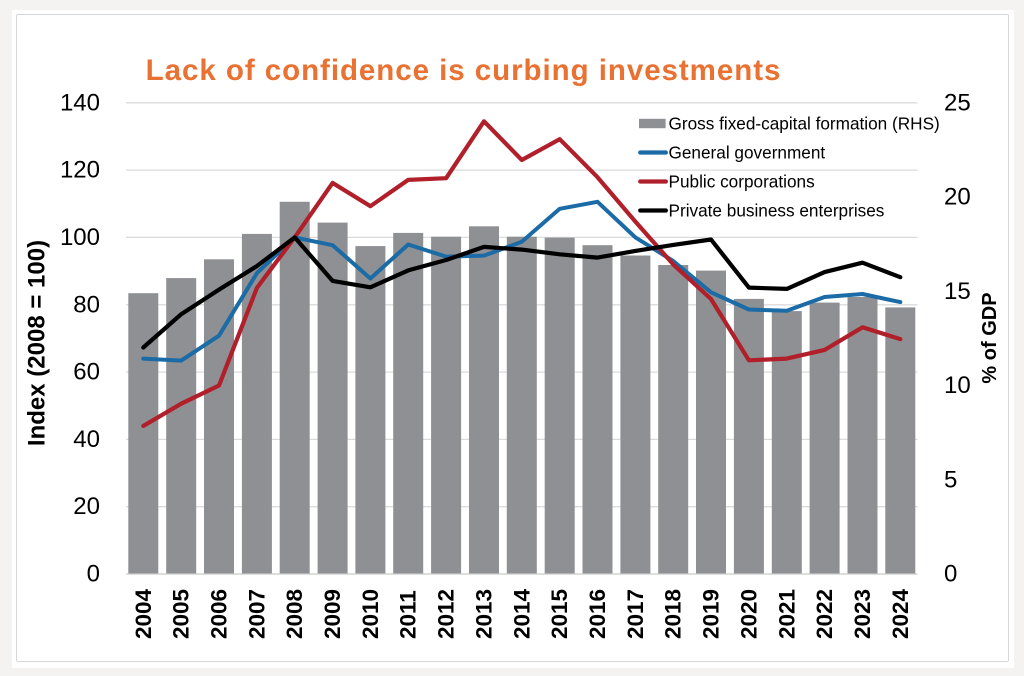  Describe the element at coordinates (742, 182) in the screenshot. I see `svg-text: Public corporations` at that location.